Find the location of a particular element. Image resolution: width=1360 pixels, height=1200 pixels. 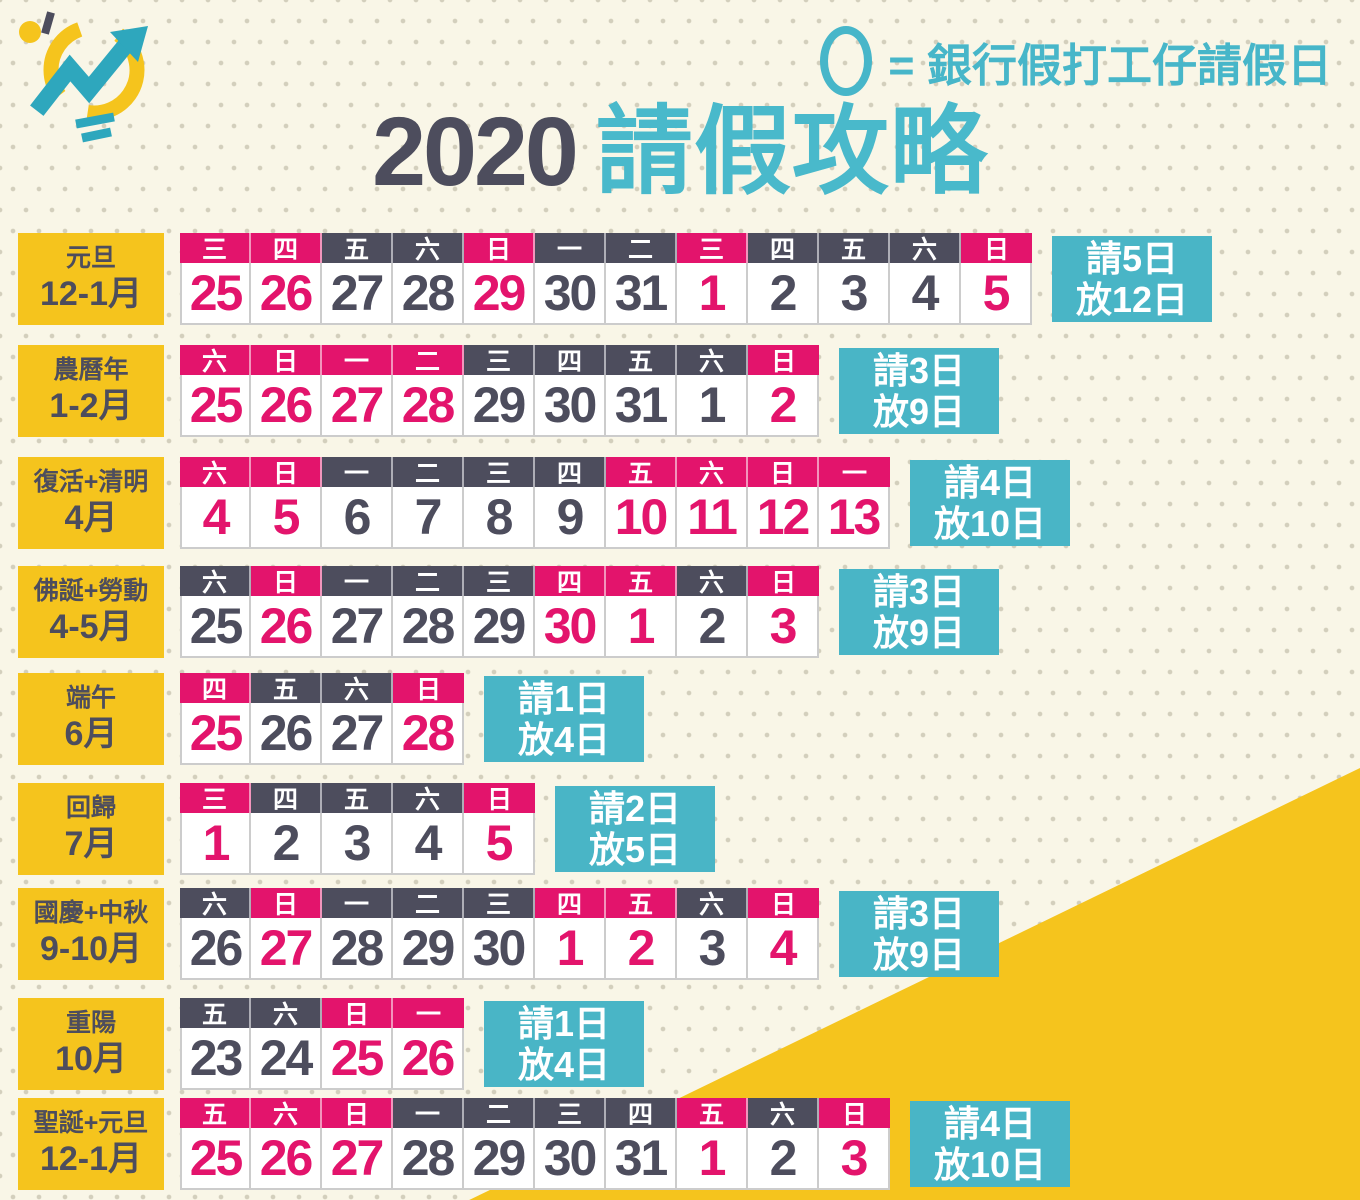

badge-days-off: 放12日 is located at coordinates (1132, 299).